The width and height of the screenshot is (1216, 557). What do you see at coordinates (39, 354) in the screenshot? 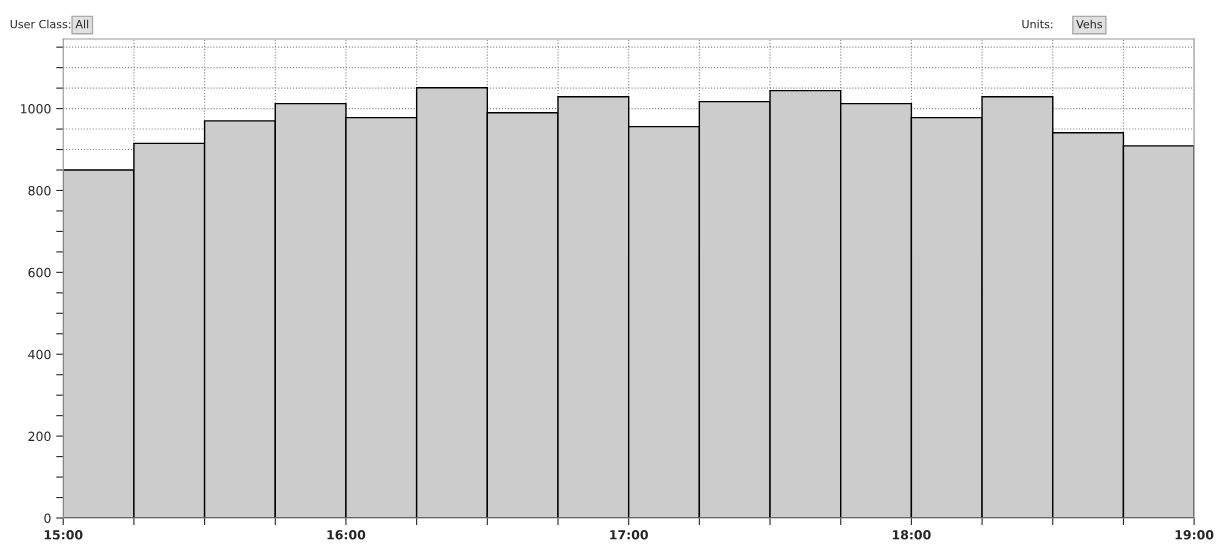
I see `y-tick-label: 400` at bounding box center [39, 354].